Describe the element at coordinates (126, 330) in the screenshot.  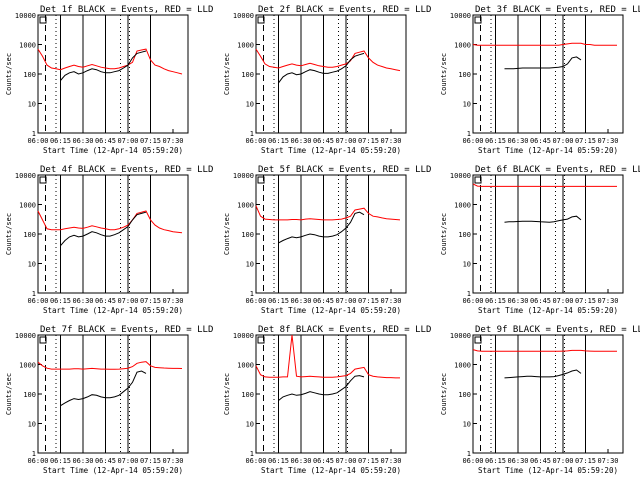
I see `panel-title: Det 7f BLACK = Events, RED = LLD` at that location.